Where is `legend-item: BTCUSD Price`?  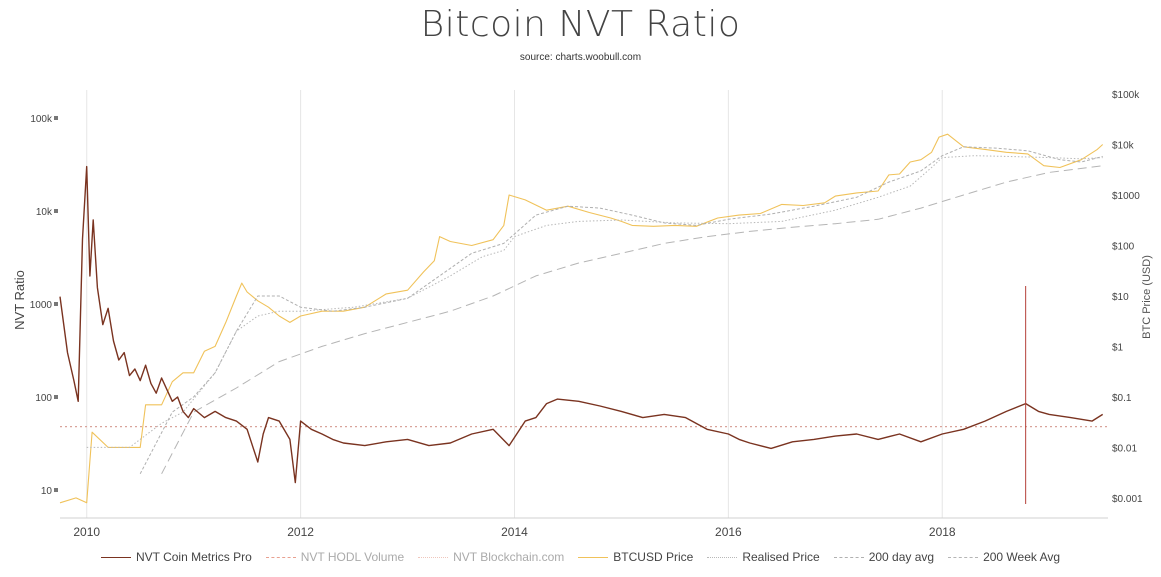 legend-item: BTCUSD Price is located at coordinates (635, 557).